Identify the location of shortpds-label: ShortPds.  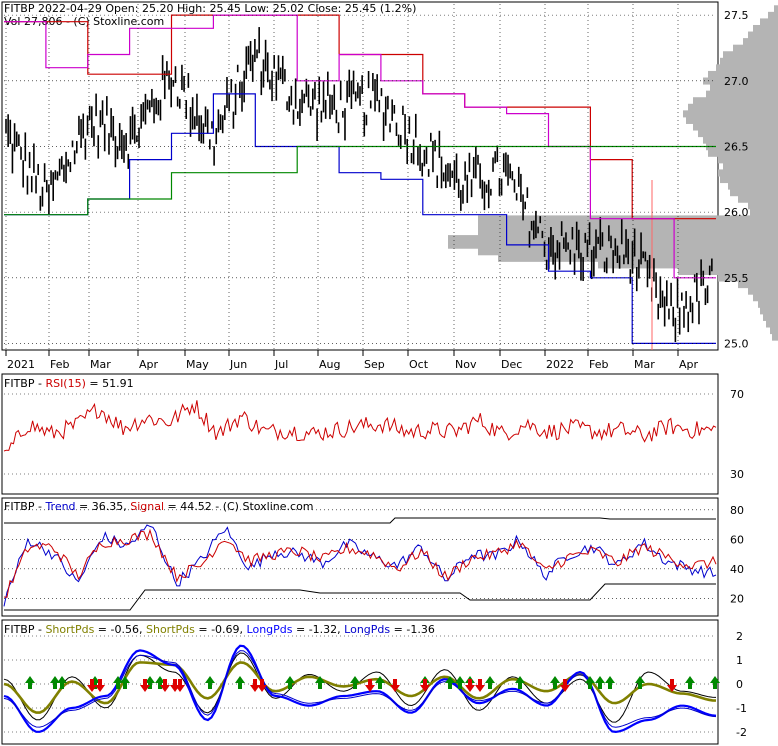
(69, 629).